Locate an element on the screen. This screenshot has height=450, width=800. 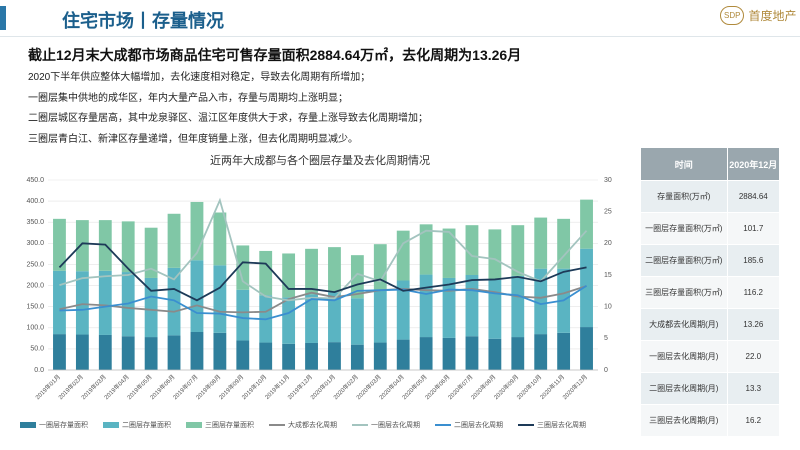
table-header: 时间 is located at coordinates (684, 164).